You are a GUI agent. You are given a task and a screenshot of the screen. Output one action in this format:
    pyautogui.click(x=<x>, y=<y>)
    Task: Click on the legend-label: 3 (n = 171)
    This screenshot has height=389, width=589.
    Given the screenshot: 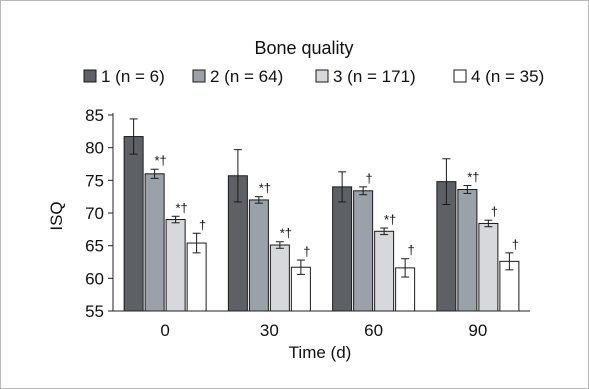 What is the action you would take?
    pyautogui.click(x=374, y=76)
    